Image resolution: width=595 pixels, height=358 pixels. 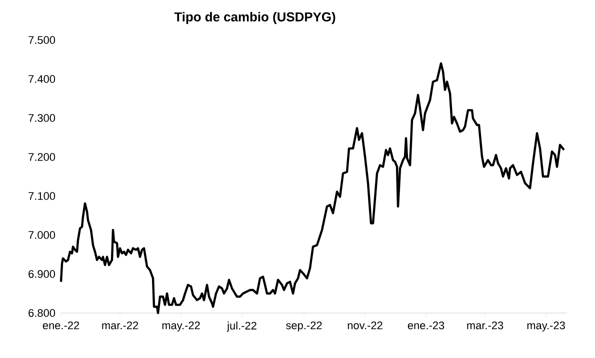 I want to click on y-tick-label: 7.300, so click(x=42, y=118).